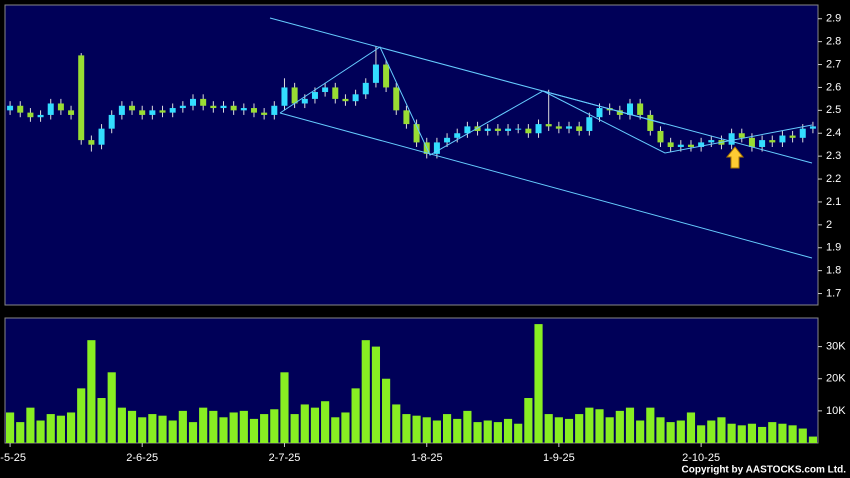 The image size is (850, 478). What do you see at coordinates (836, 379) in the screenshot?
I see `y-tick-label: 20K` at bounding box center [836, 379].